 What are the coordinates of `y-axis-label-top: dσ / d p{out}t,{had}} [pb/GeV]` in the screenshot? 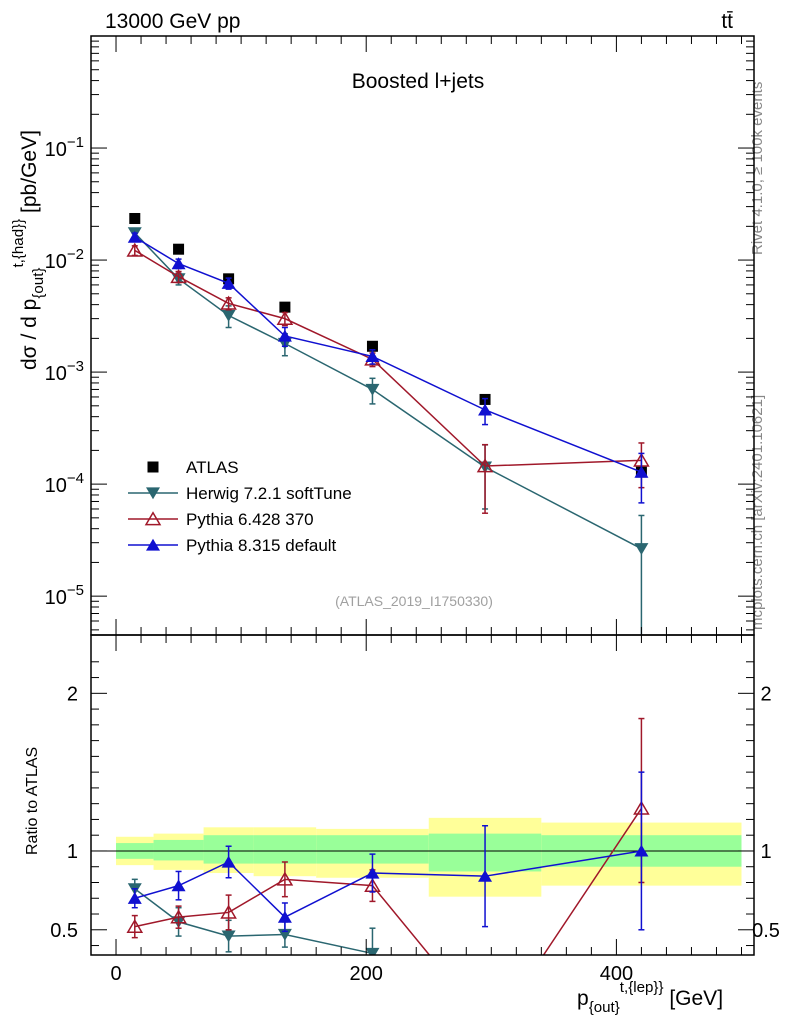 It's located at (28, 250).